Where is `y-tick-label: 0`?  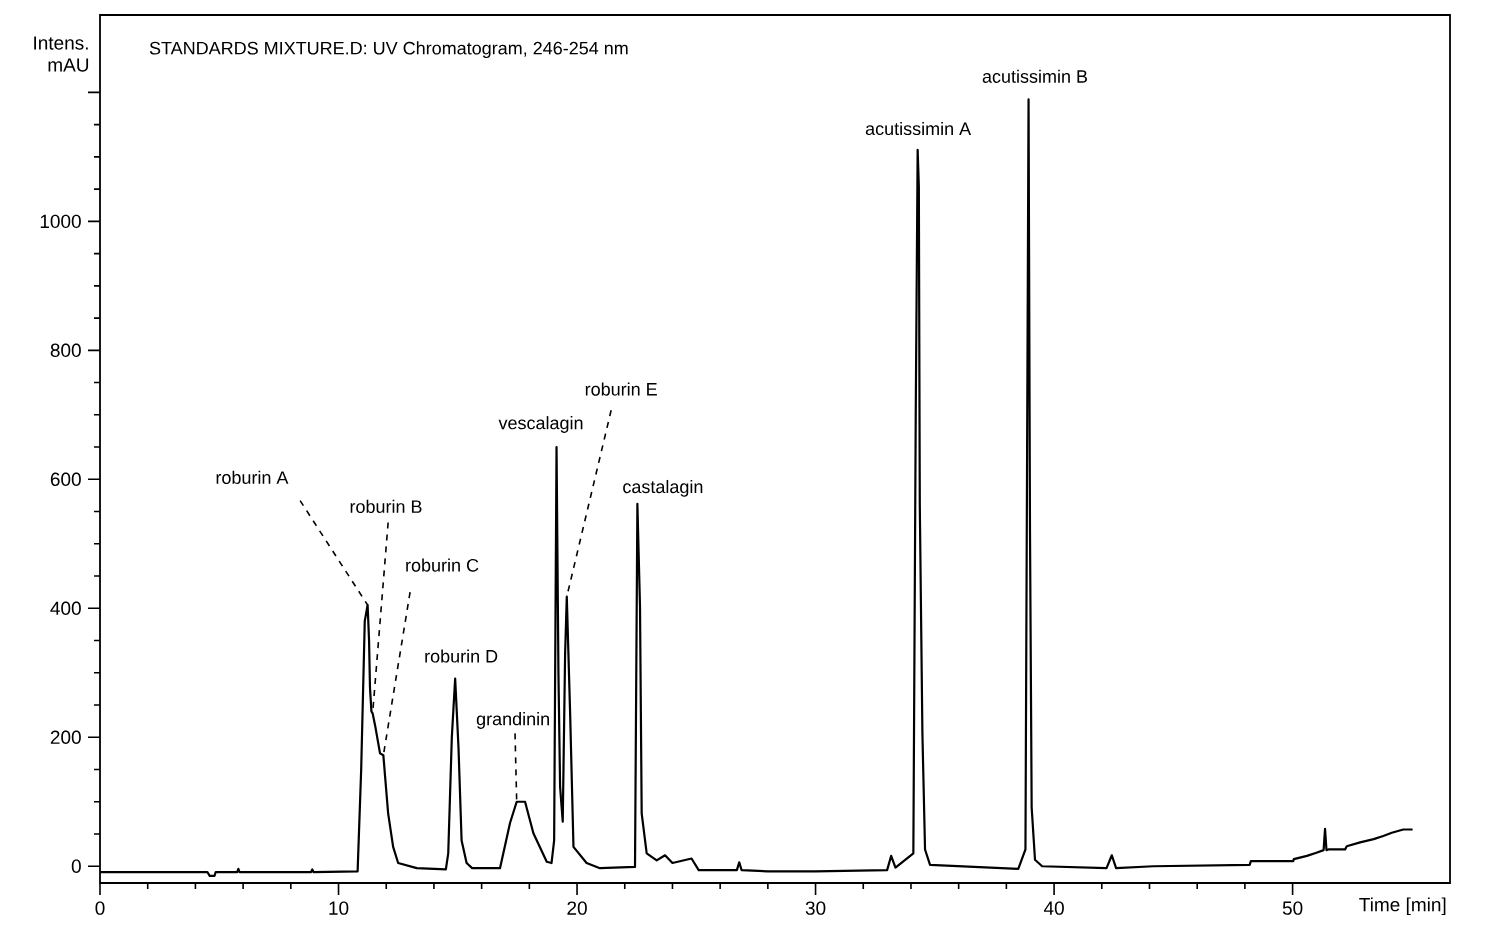 y-tick-label: 0 is located at coordinates (76, 866).